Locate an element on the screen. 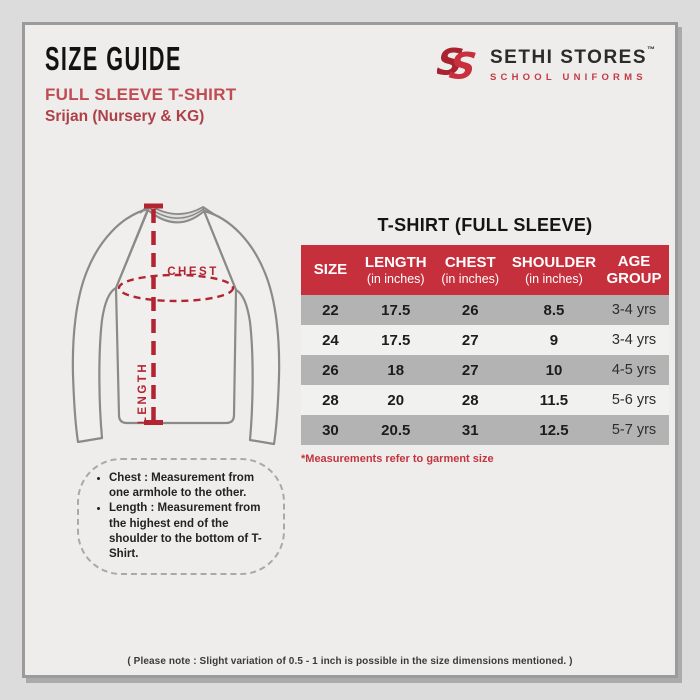 The height and width of the screenshot is (700, 700). table-cell: 20 is located at coordinates (396, 400).